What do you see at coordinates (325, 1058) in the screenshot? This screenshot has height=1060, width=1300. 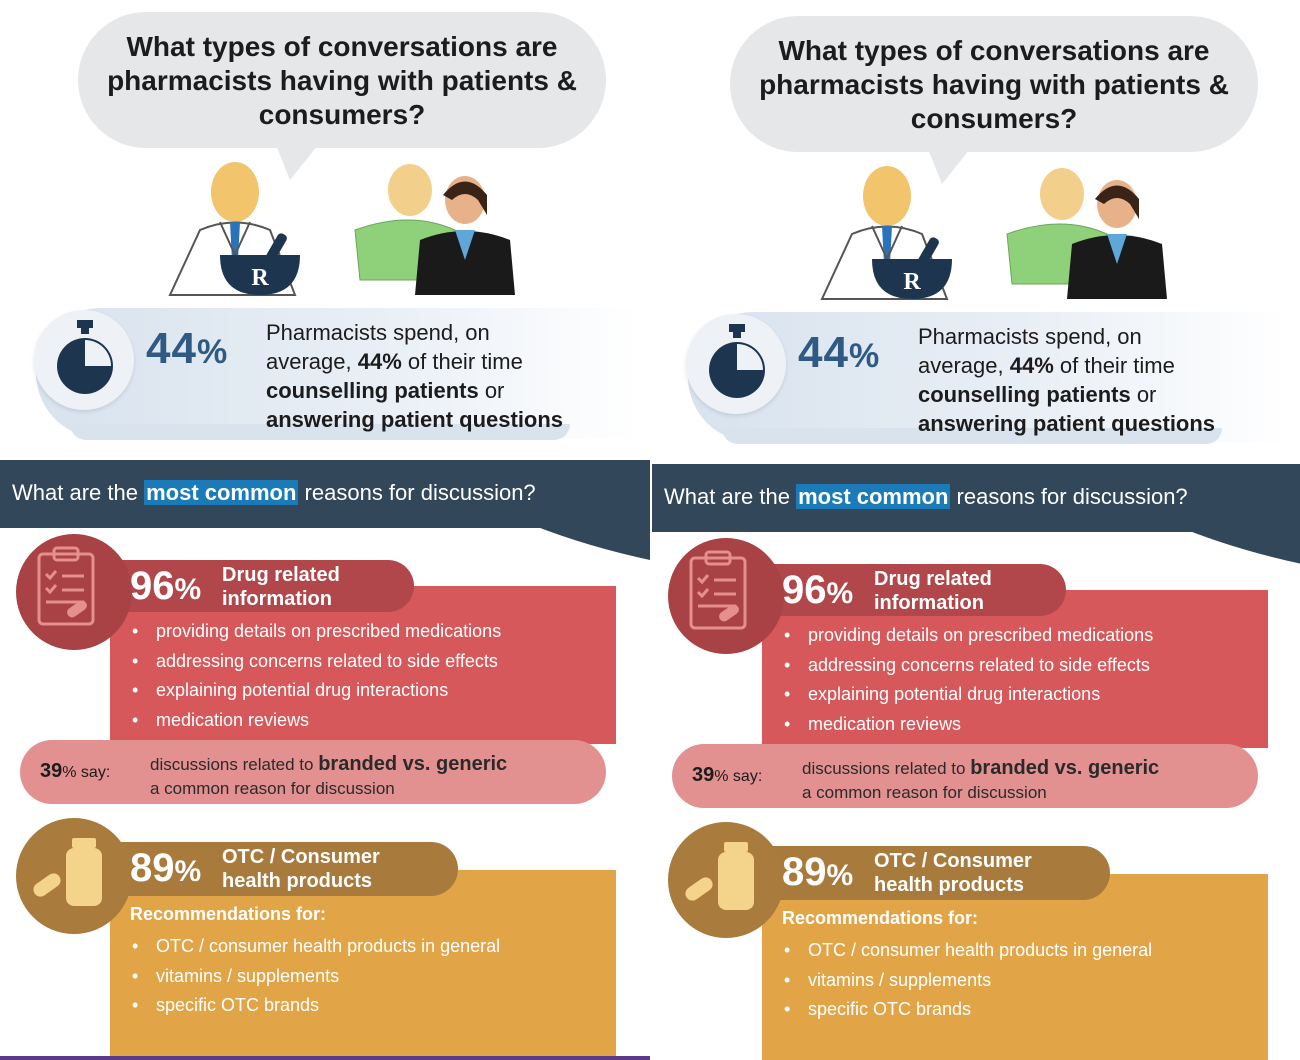 I see `bottom-divider` at bounding box center [325, 1058].